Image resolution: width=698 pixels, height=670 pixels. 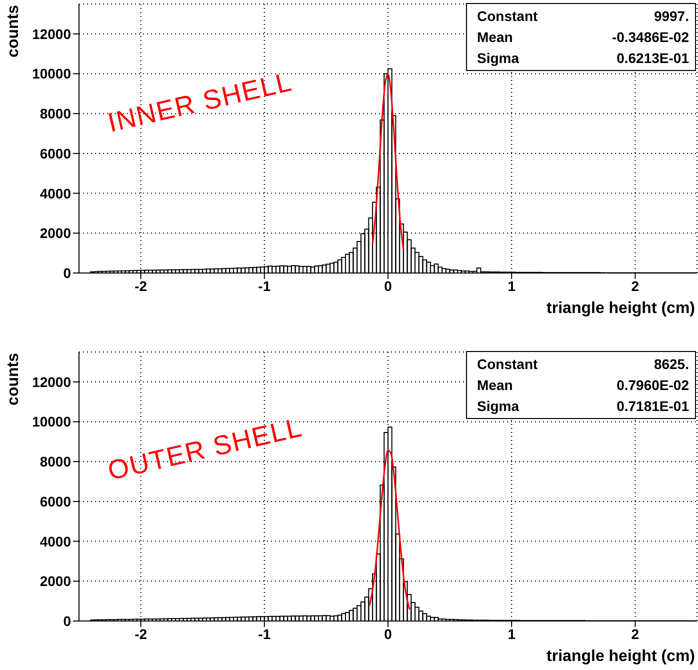 What do you see at coordinates (650, 37) in the screenshot?
I see `annotation: -0.3486E-02` at bounding box center [650, 37].